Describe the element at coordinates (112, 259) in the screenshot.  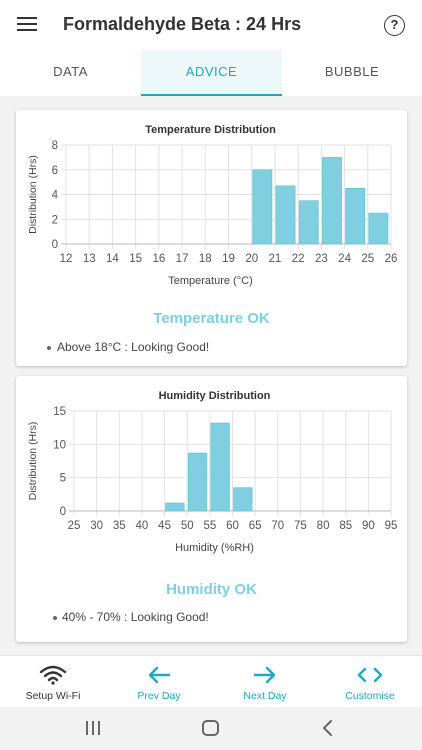
I see `x-tick-label: 14` at that location.